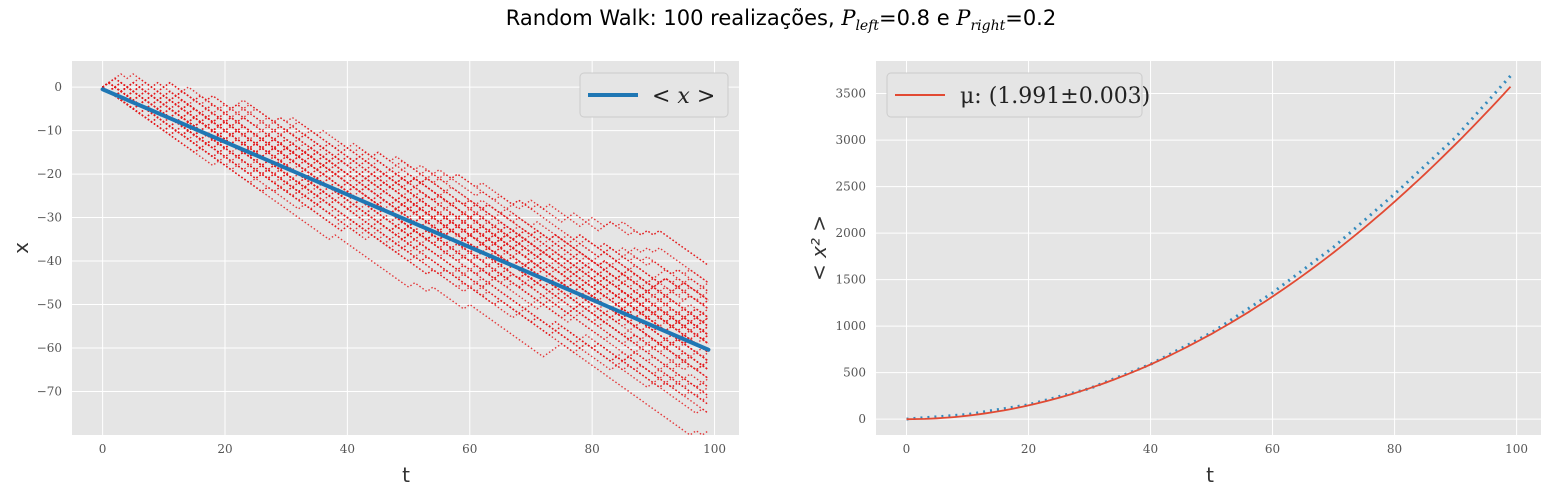  I want to click on y-tick-label: −20, so click(49, 174).